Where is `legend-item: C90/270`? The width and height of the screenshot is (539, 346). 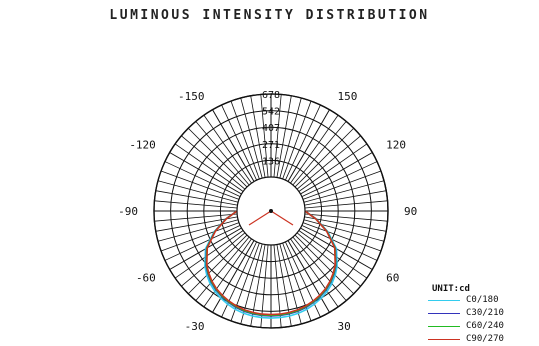 legend-item: C90/270 is located at coordinates (483, 339).